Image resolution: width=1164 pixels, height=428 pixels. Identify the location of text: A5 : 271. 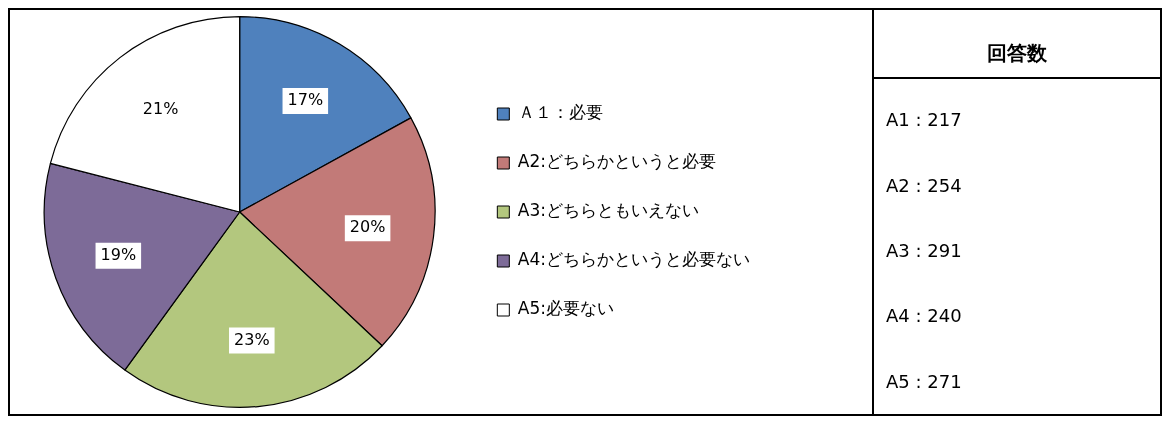
(924, 381).